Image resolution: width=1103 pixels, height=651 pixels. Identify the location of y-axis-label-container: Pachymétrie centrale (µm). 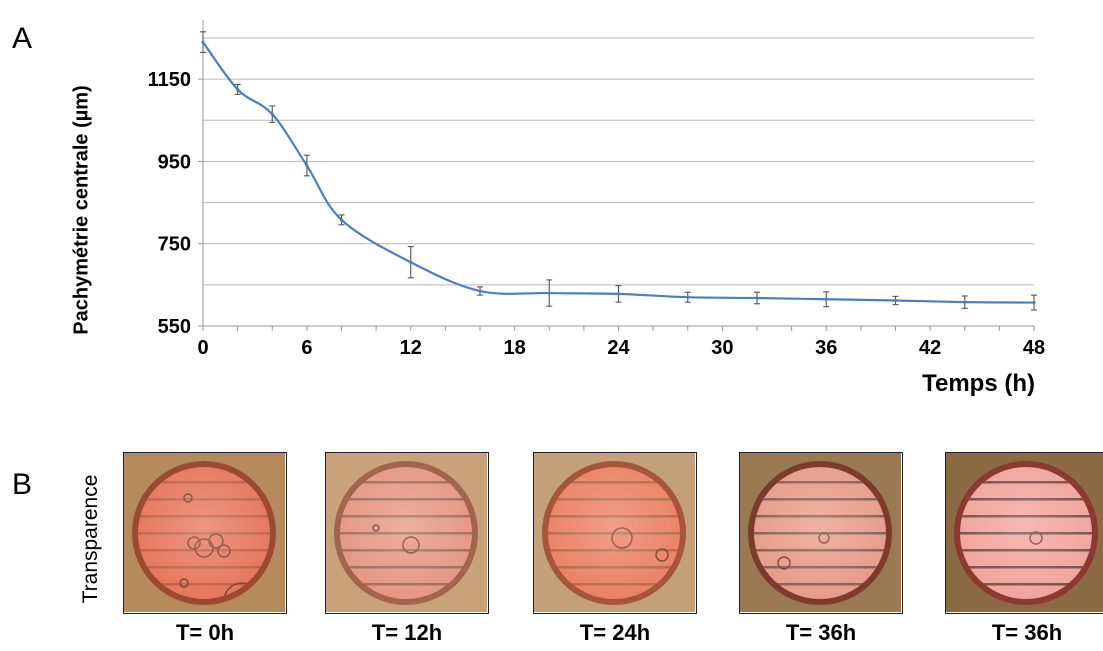
(82, 210).